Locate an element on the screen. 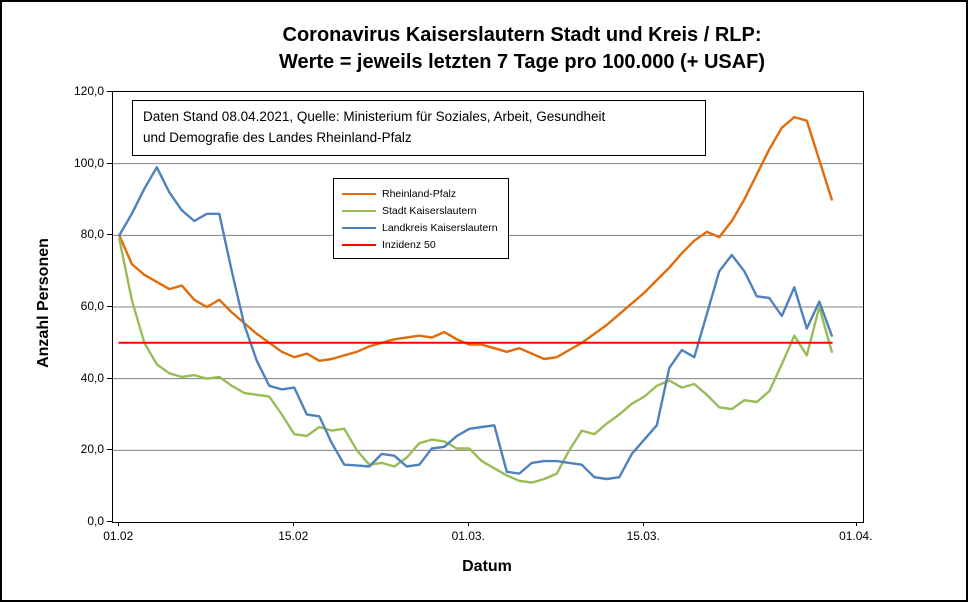 The height and width of the screenshot is (602, 968). legend-item-rheinland-pfalz: Rheinland-Pfalz is located at coordinates (421, 193).